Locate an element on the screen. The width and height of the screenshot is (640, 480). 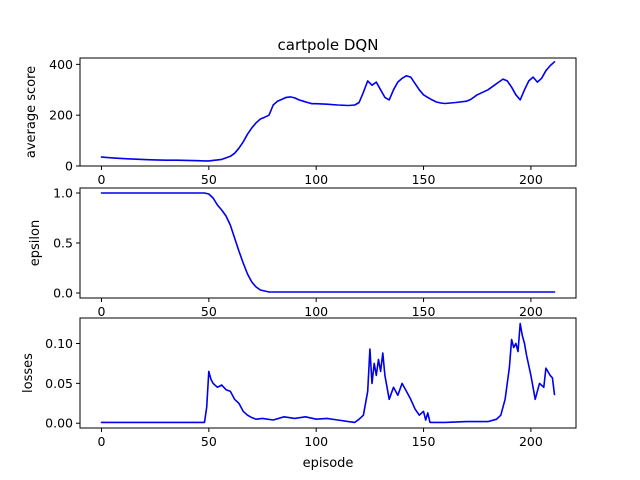
y-tick-label: 0 is located at coordinates (69, 166).